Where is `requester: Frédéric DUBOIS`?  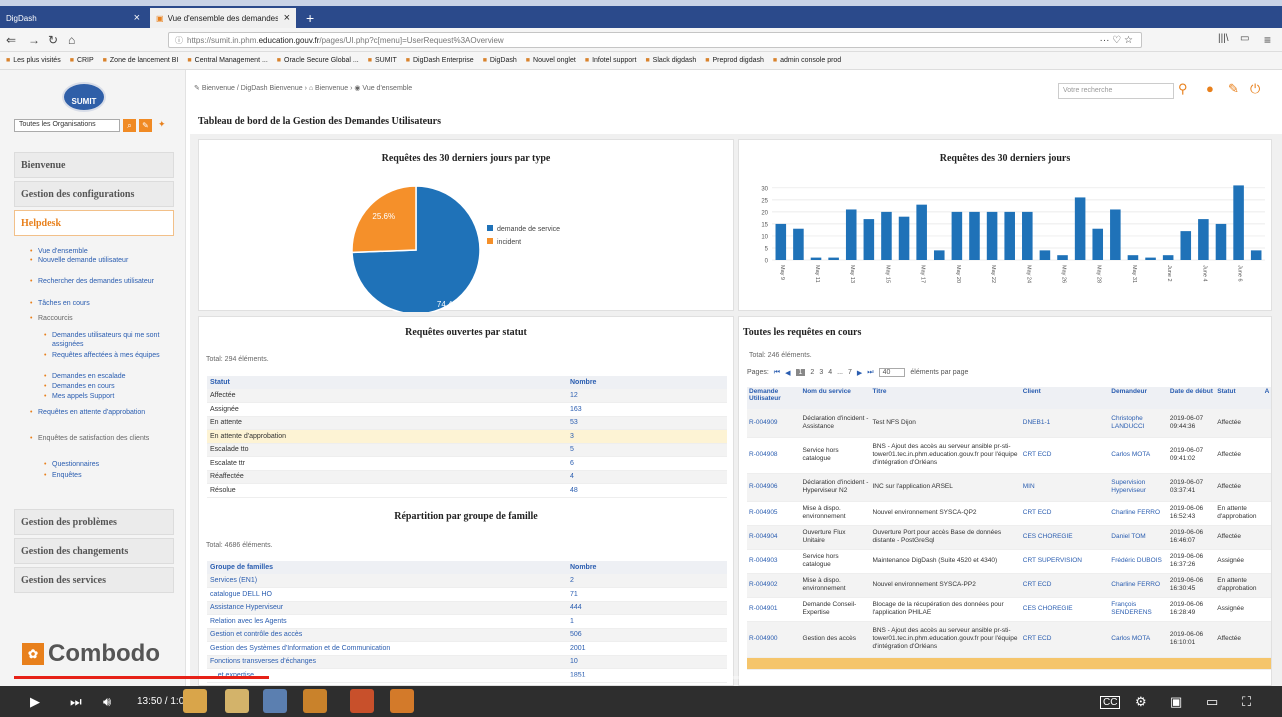
requester: Frédéric DUBOIS is located at coordinates (1138, 561).